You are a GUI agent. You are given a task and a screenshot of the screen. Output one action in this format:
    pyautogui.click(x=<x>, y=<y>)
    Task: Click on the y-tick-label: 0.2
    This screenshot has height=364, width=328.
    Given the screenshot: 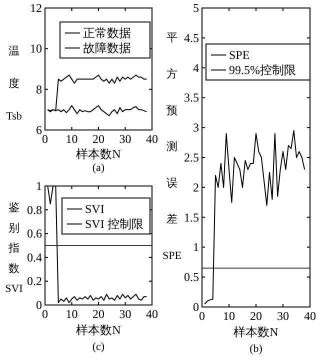 What is the action you would take?
    pyautogui.click(x=34, y=281)
    